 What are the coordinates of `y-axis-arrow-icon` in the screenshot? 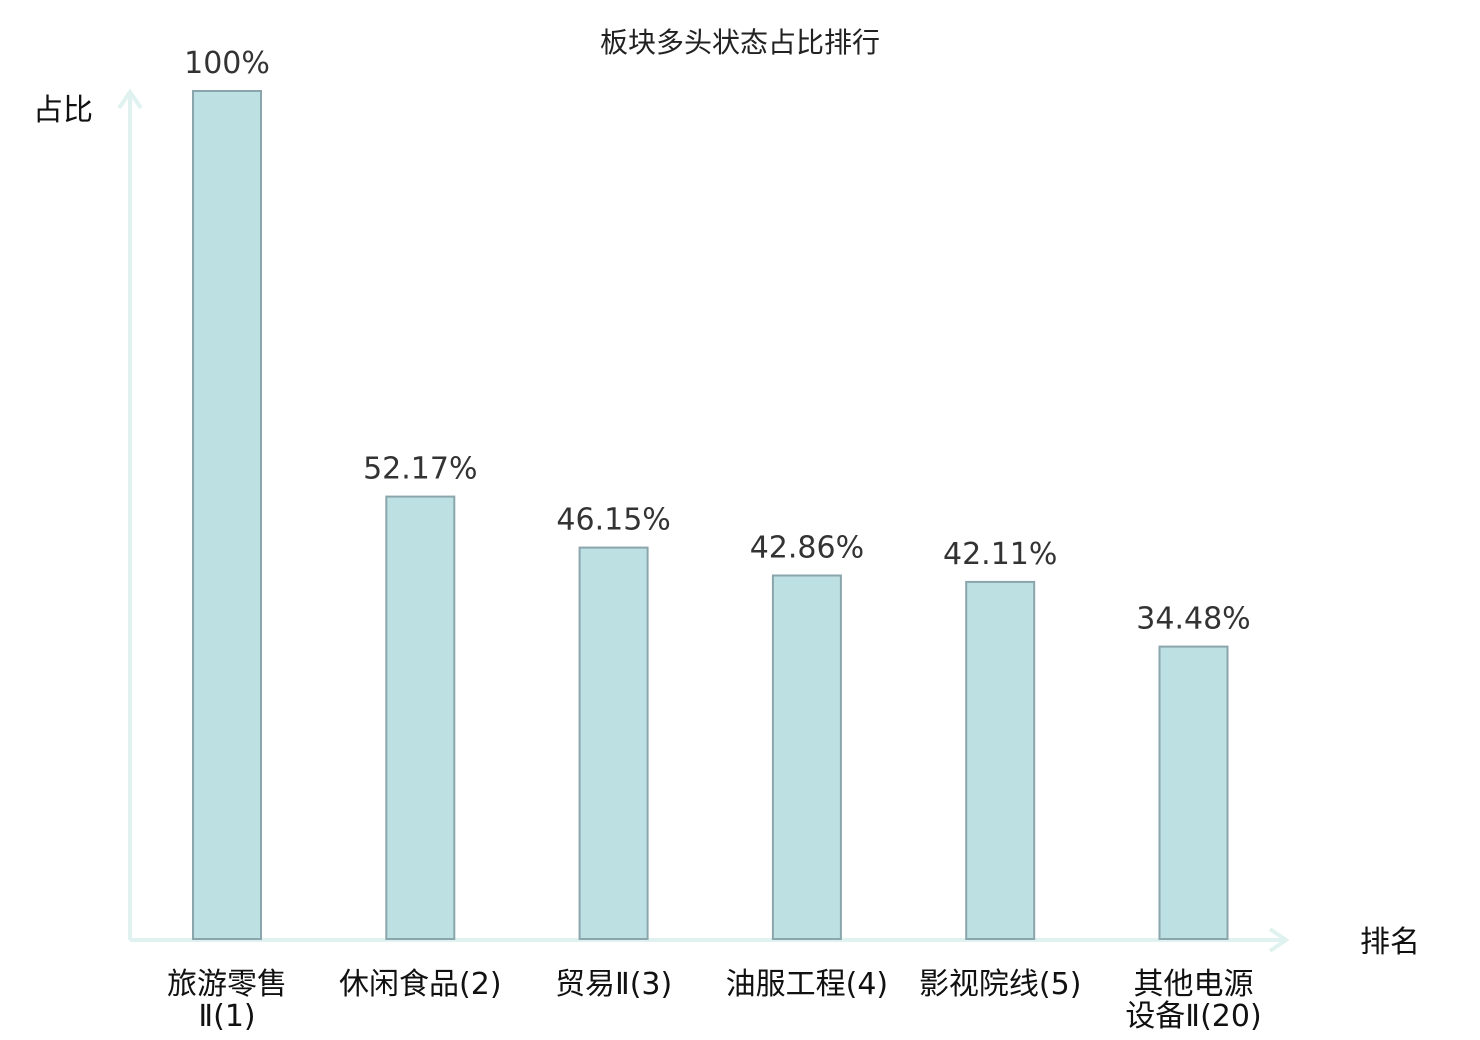 It's located at (130, 99).